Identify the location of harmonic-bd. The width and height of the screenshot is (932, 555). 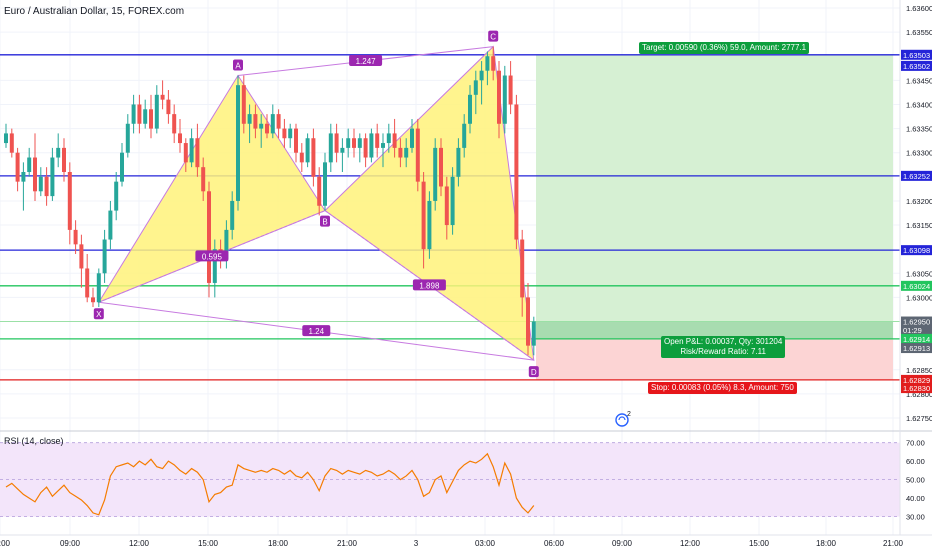
(429, 285).